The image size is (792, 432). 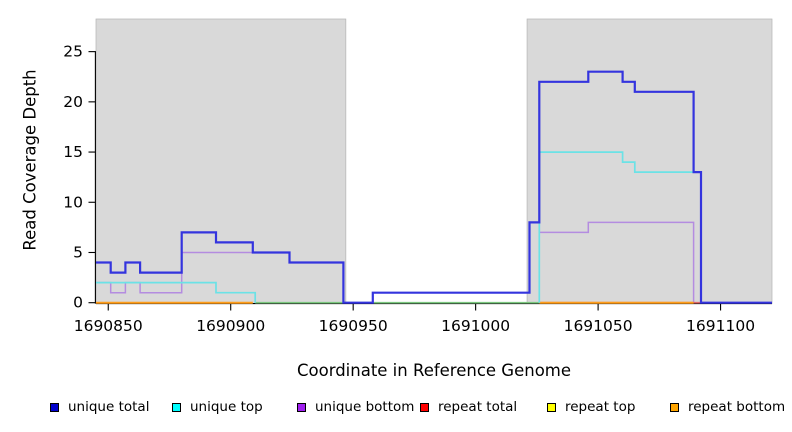 I want to click on legend-item-repeat-bottom: repeat bottom, so click(x=727, y=407).